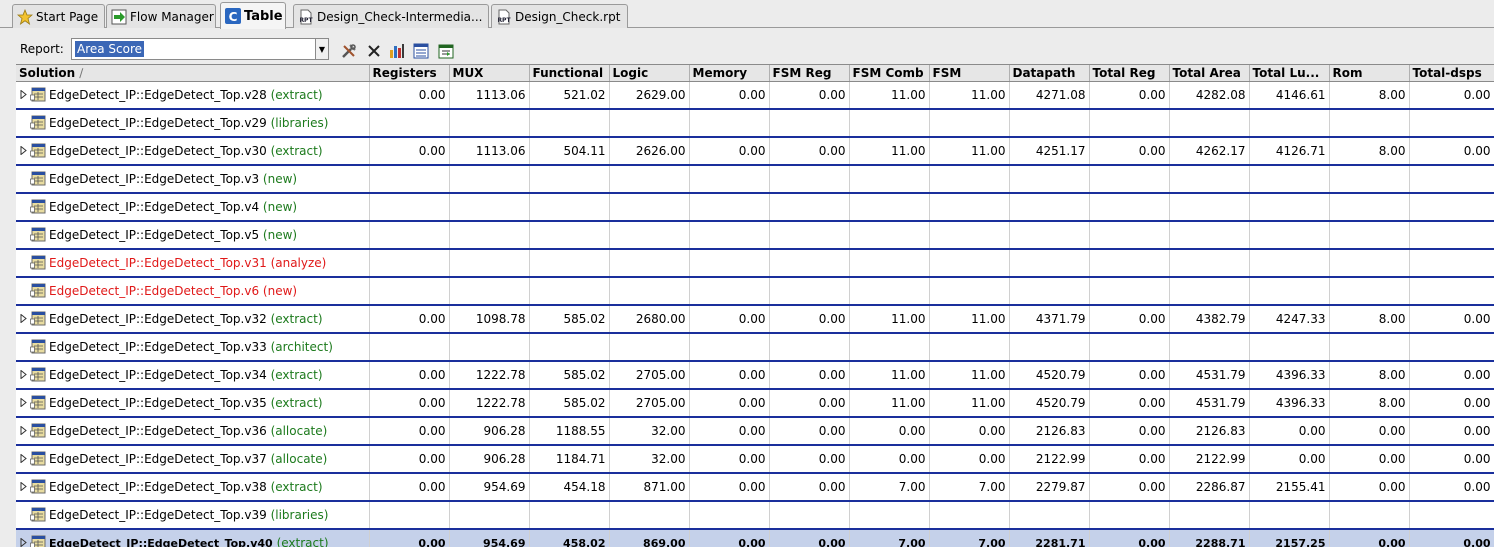 This screenshot has height=547, width=1494. What do you see at coordinates (192, 235) in the screenshot?
I see `solution-cell: EdgeDetect_IP::EdgeDetect_Top.v5 (new)` at bounding box center [192, 235].